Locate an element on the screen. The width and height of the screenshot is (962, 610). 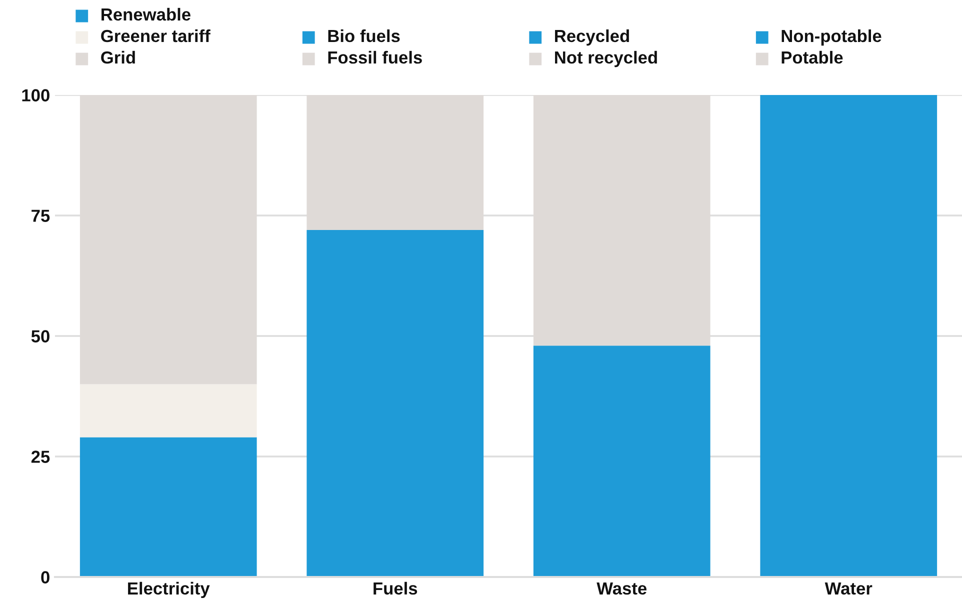
legend-label: Non-potable is located at coordinates (832, 37).